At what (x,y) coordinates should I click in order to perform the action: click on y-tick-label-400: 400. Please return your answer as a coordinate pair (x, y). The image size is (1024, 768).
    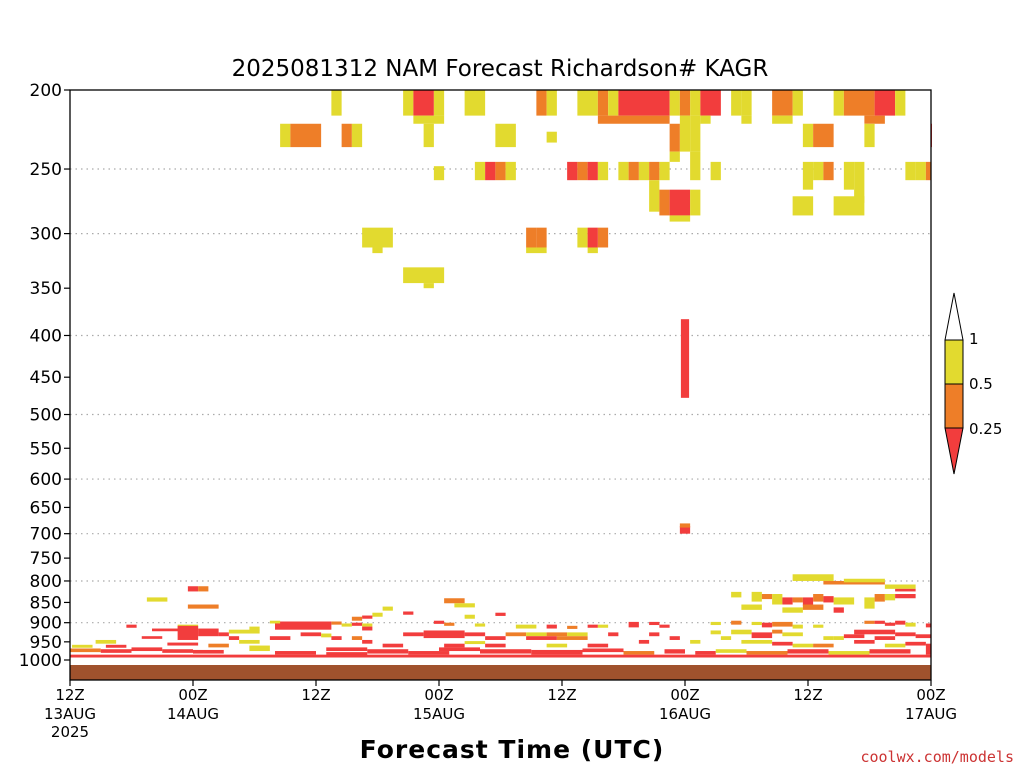
    Looking at the image, I should click on (46, 336).